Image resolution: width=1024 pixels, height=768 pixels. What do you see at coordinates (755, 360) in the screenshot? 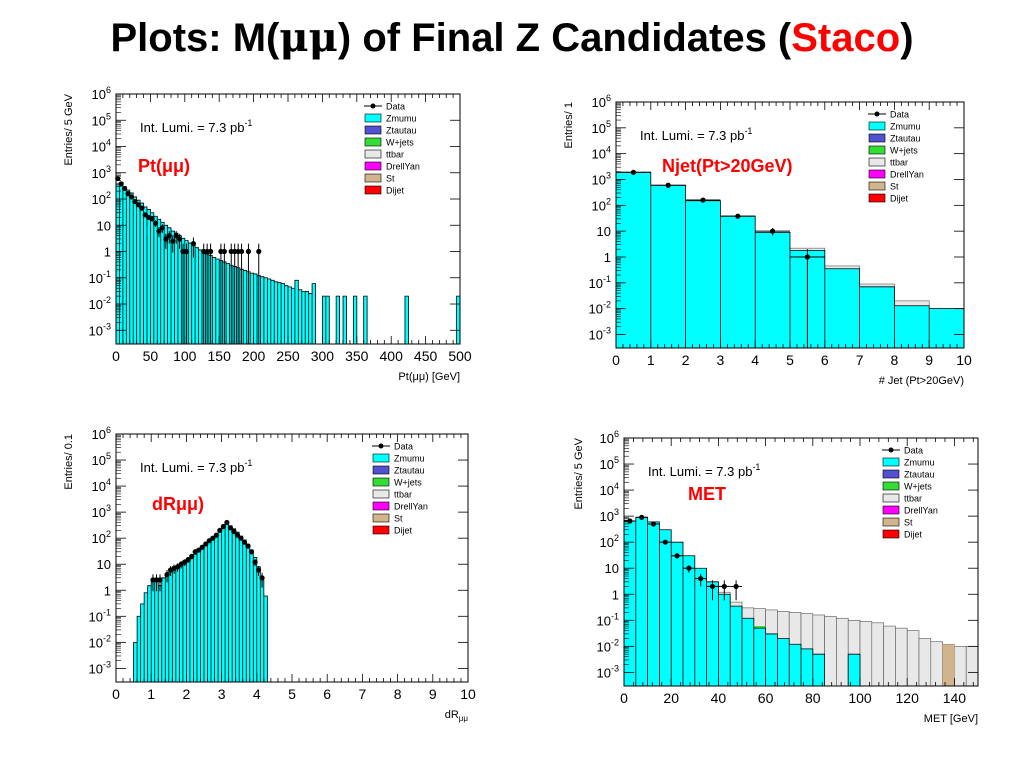
I see `x-tick-label: 4` at bounding box center [755, 360].